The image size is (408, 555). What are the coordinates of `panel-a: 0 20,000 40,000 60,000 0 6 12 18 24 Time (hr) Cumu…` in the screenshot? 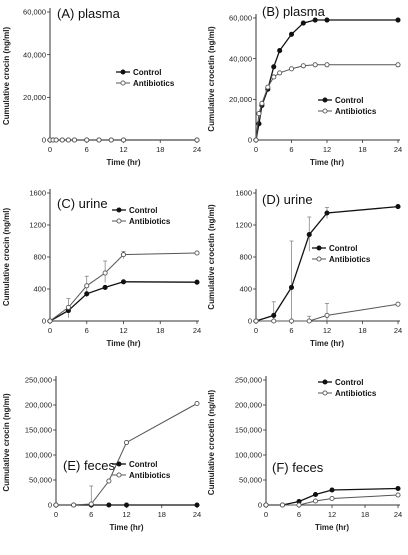 It's located at (101, 86).